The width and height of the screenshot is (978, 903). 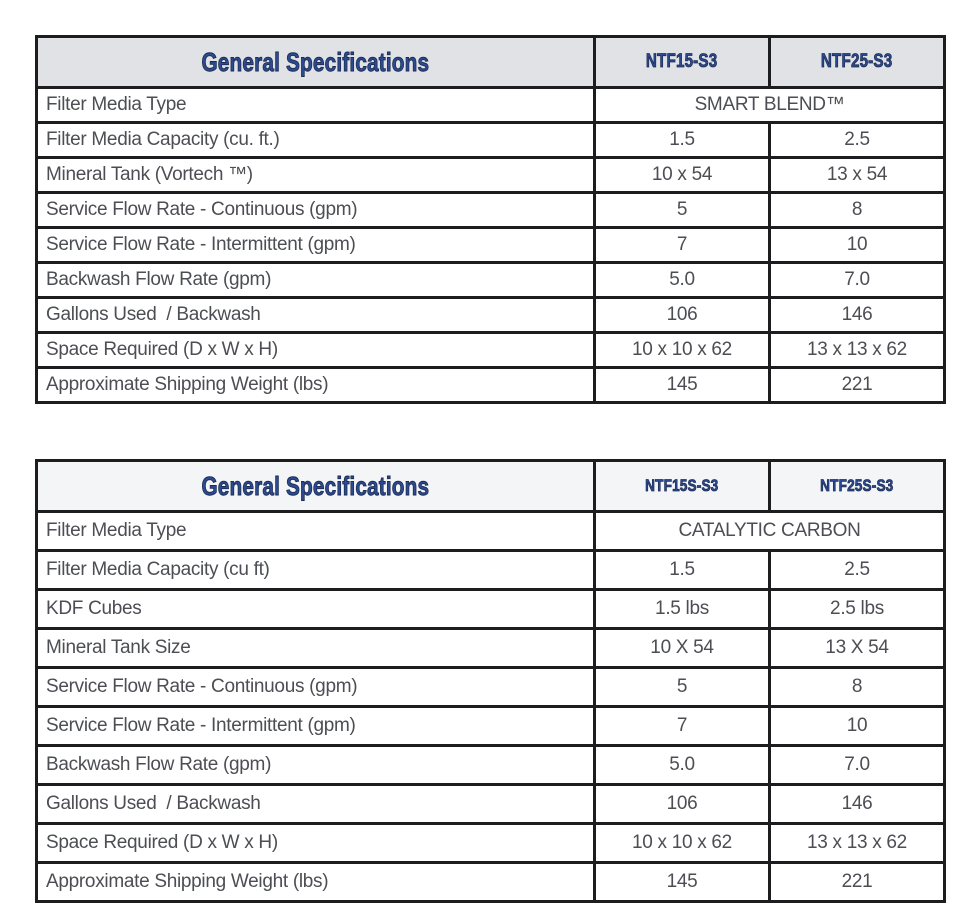 What do you see at coordinates (315, 609) in the screenshot?
I see `spec-label: KDF Cubes` at bounding box center [315, 609].